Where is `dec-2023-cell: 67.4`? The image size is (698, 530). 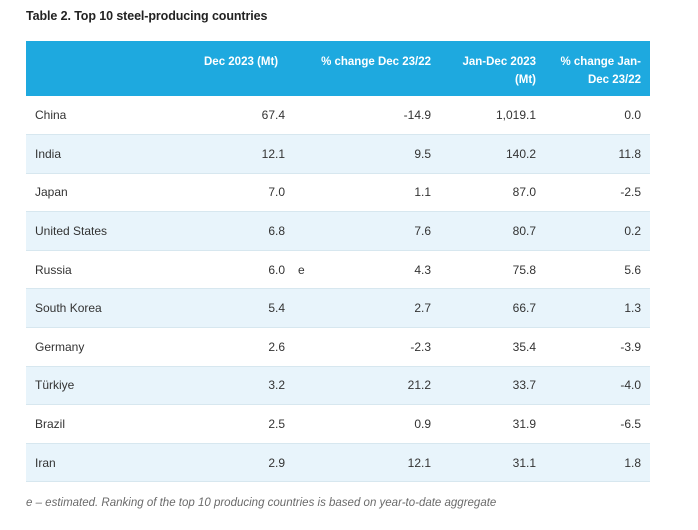 dec-2023-cell: 67.4 is located at coordinates (273, 115).